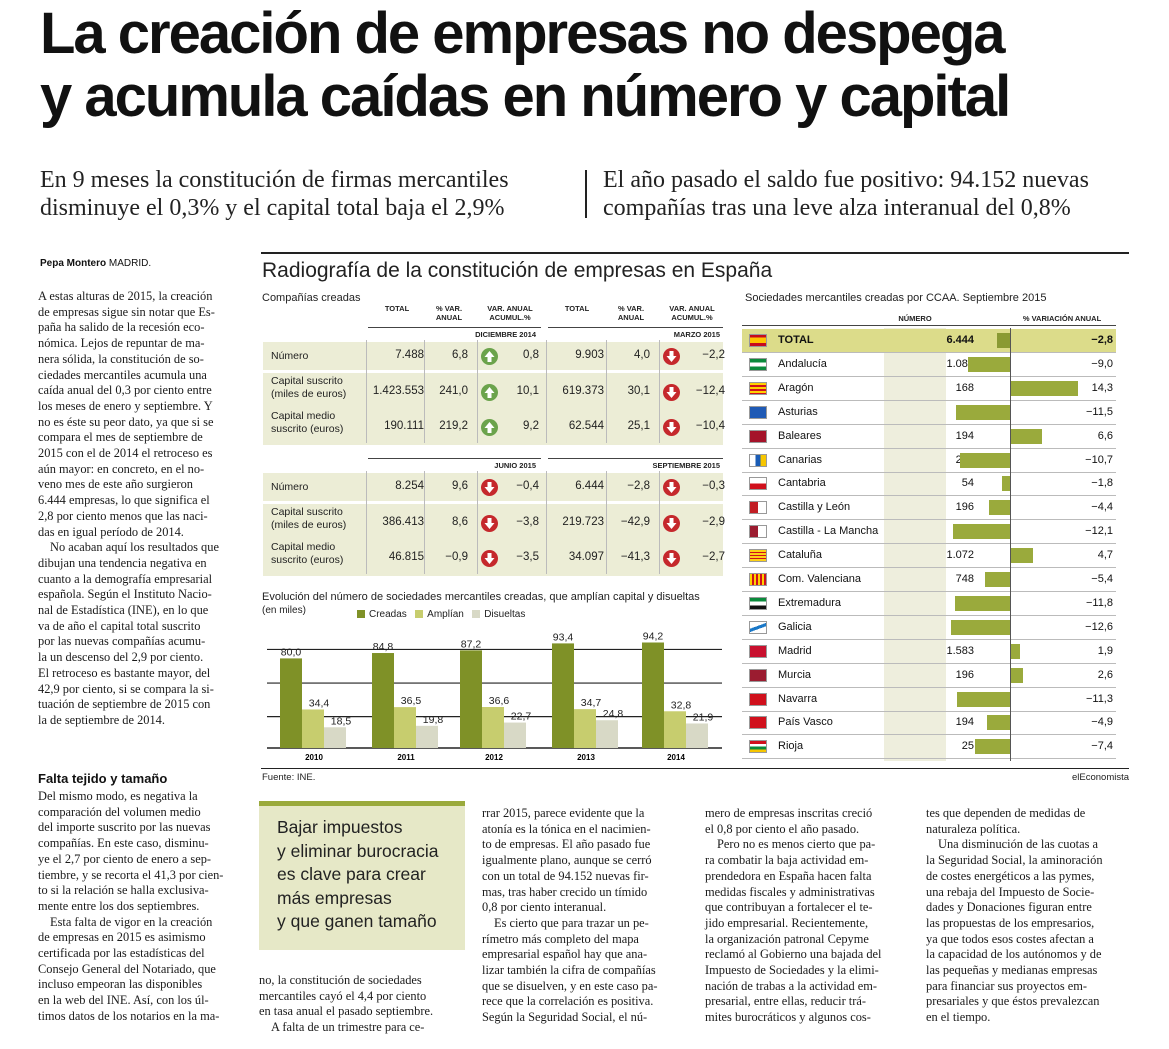 The image size is (1169, 1049). Describe the element at coordinates (311, 298) in the screenshot. I see `companies-label: Compañías creadas` at that location.